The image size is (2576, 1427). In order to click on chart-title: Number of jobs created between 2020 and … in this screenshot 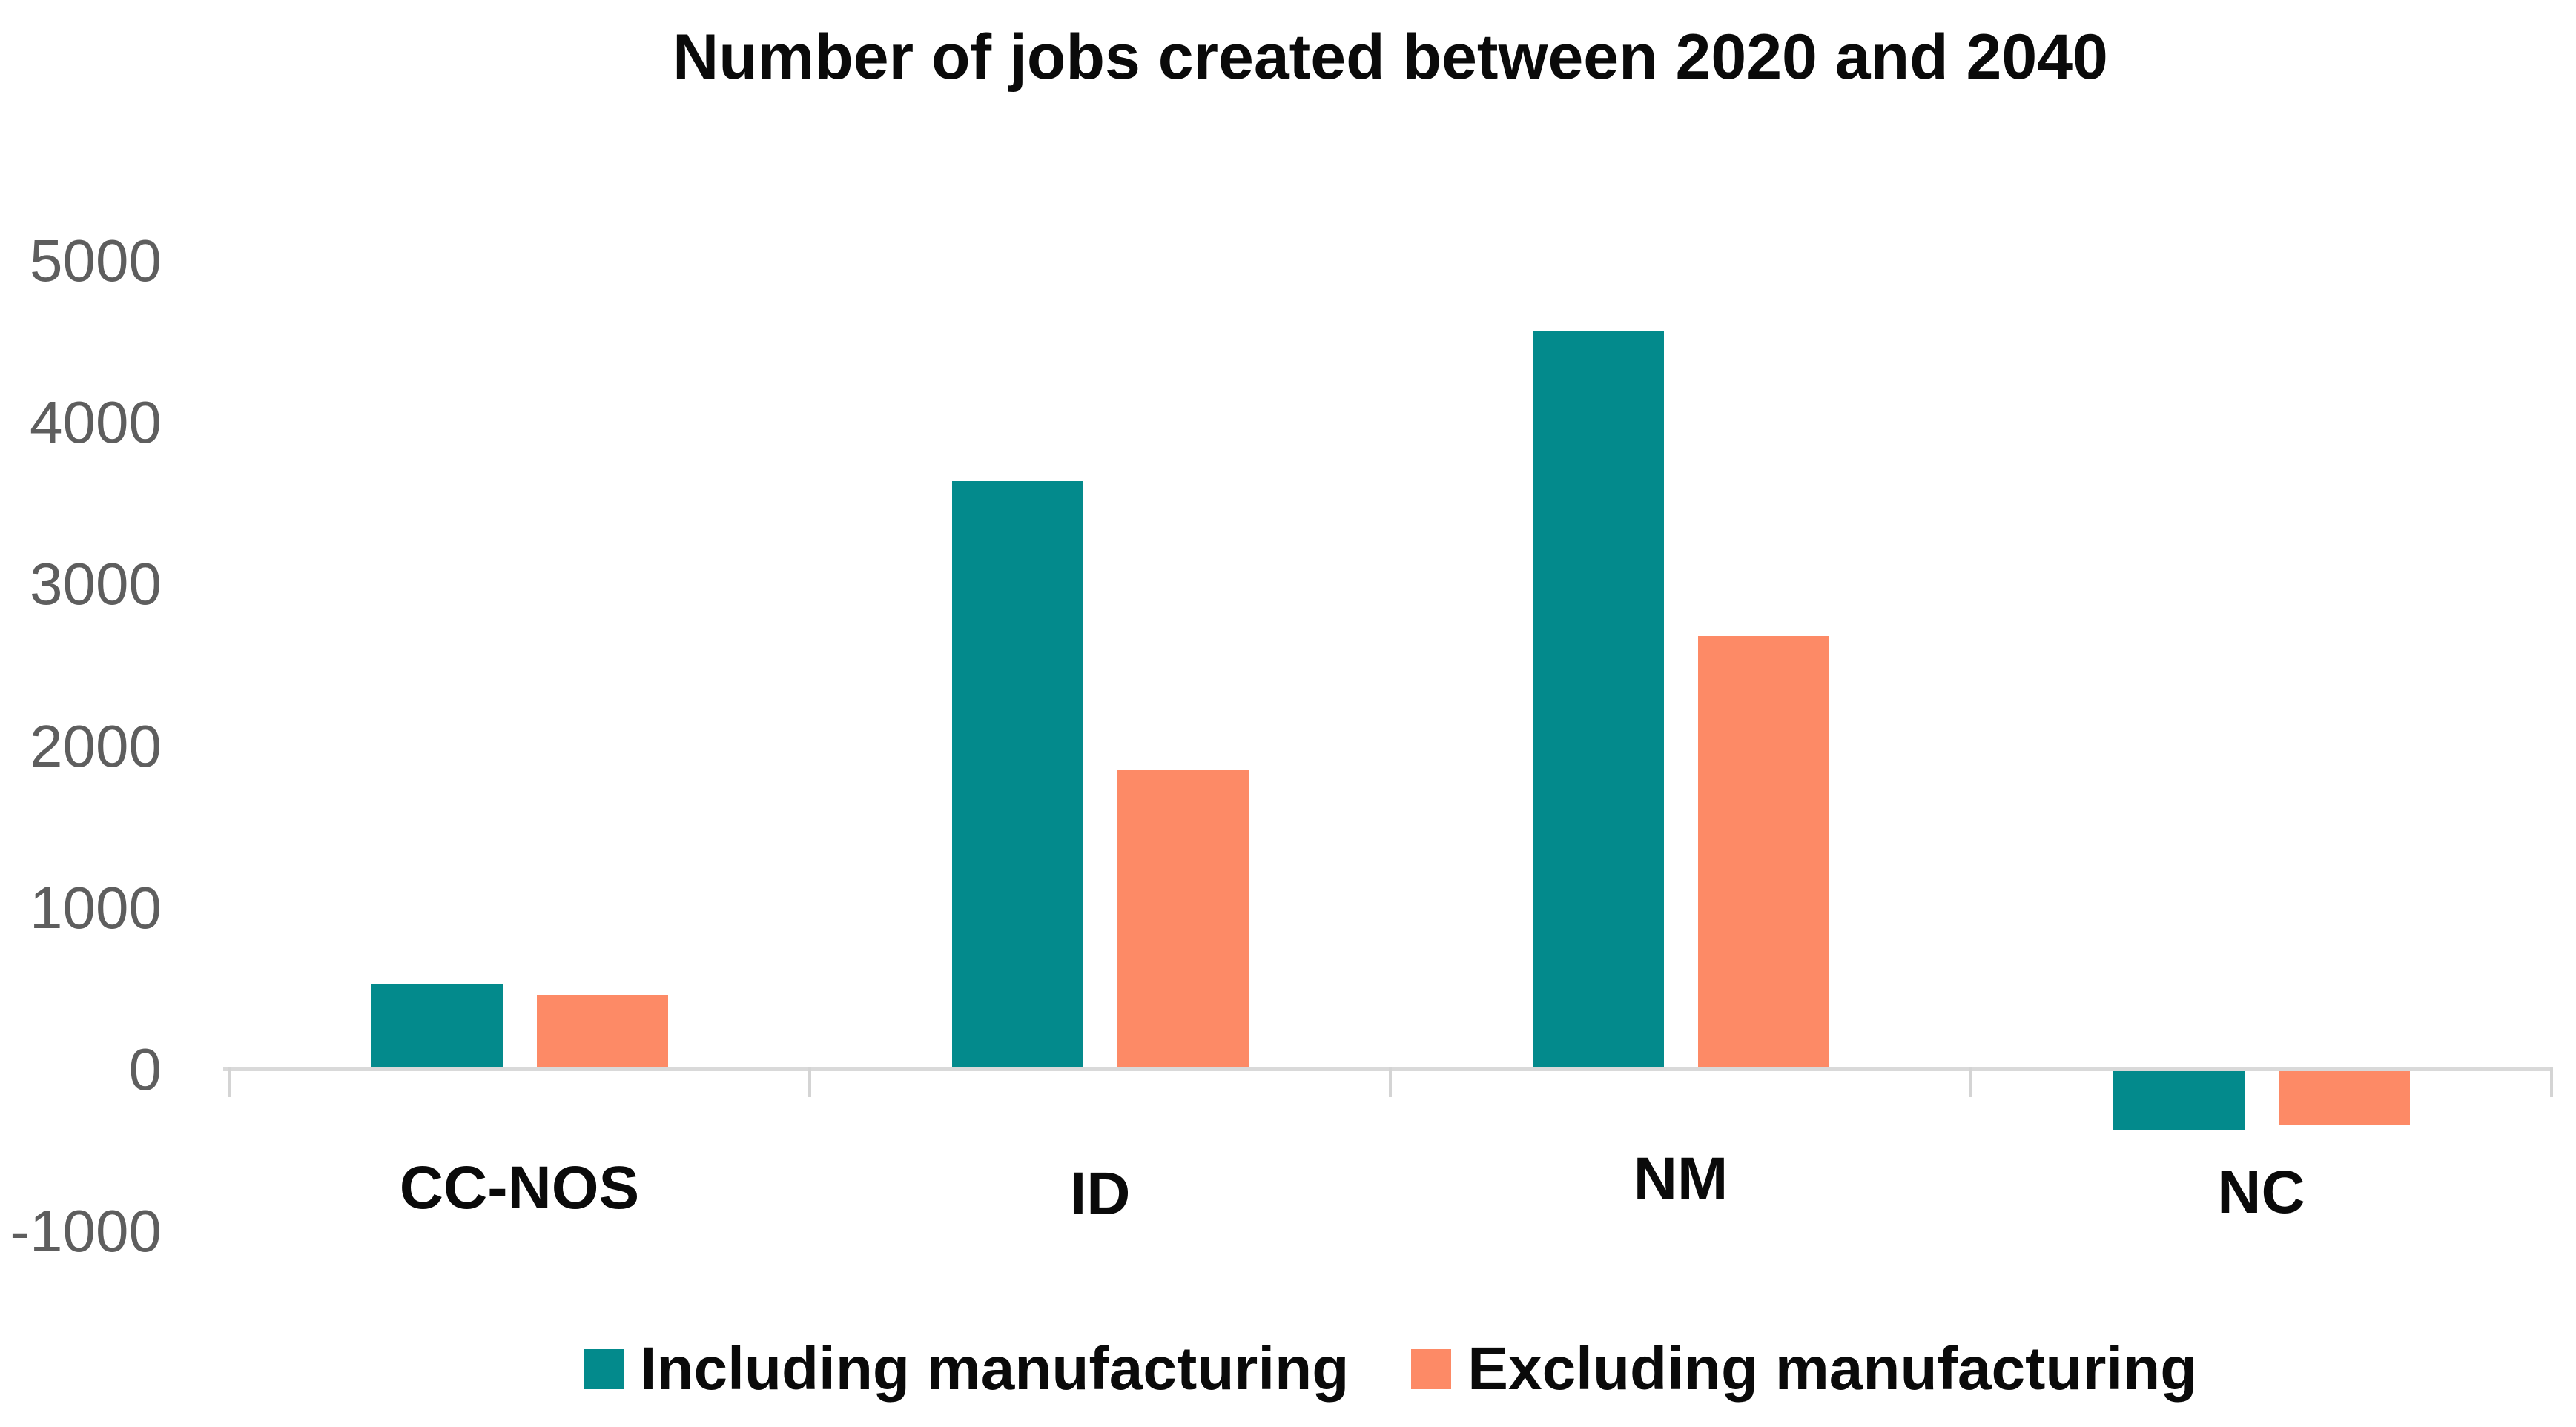, I will do `click(1390, 57)`.